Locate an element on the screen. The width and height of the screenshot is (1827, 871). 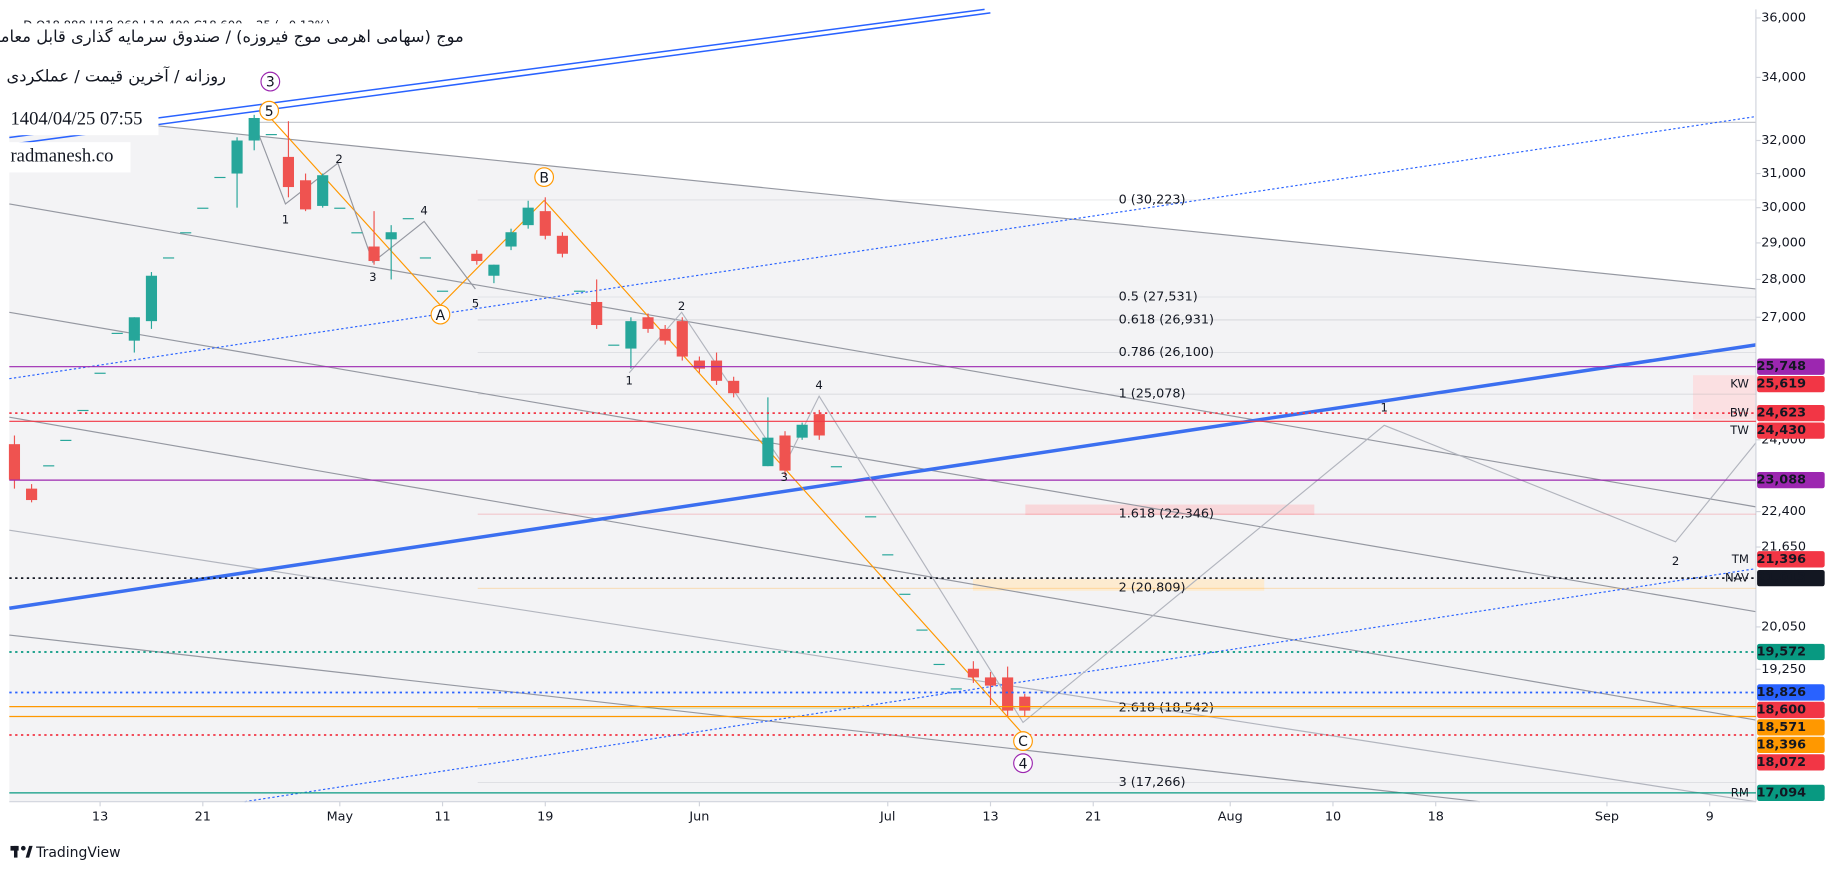
price-label: 17,094 is located at coordinates (1781, 792).